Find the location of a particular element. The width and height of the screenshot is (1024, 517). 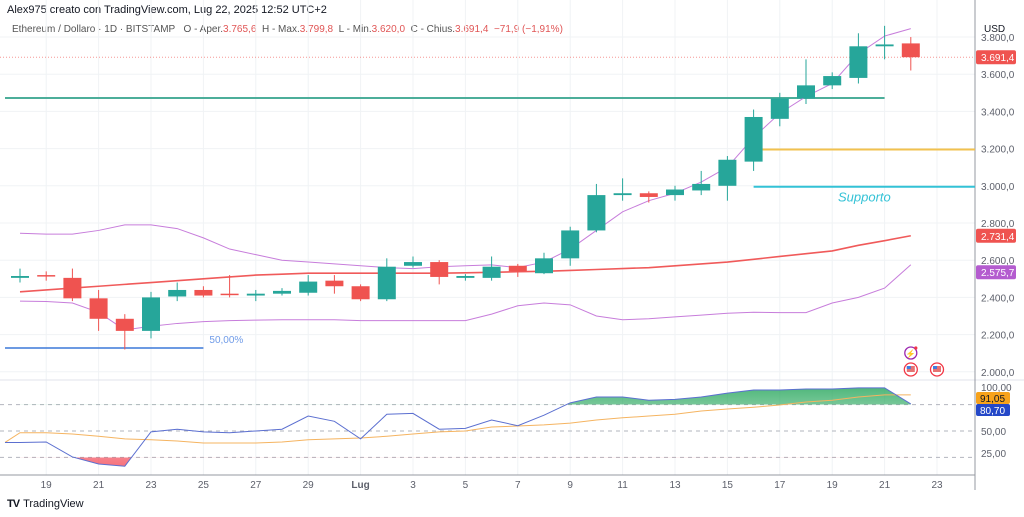

support-label: Supporto is located at coordinates (864, 197).